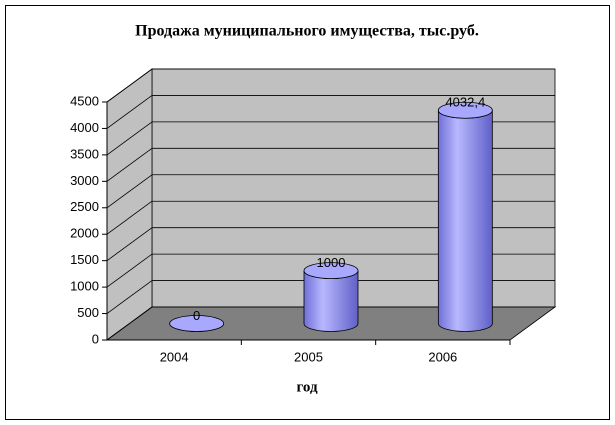 The height and width of the screenshot is (425, 615). Describe the element at coordinates (95, 338) in the screenshot. I see `y-tick-label: 0` at that location.